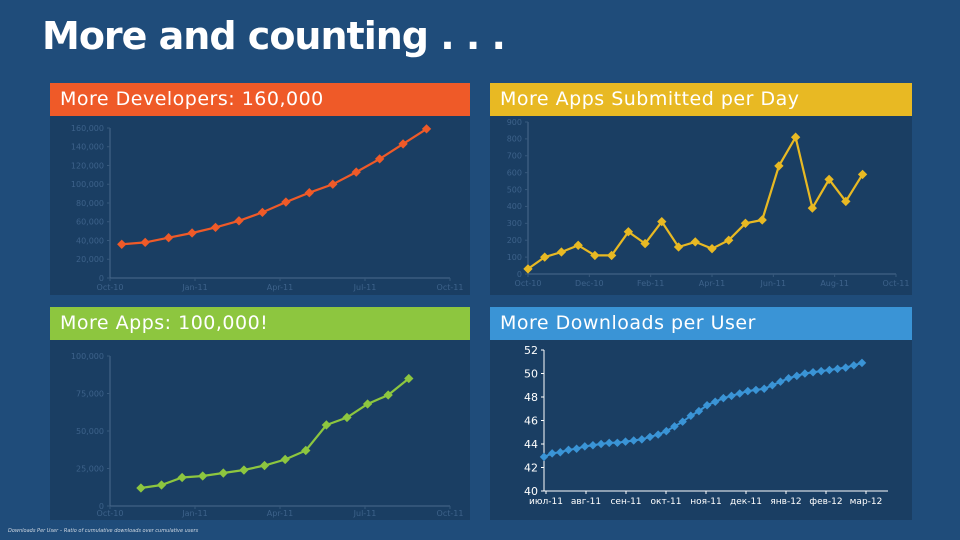  Describe the element at coordinates (274, 36) in the screenshot. I see `slide-title: More and counting . . .` at that location.